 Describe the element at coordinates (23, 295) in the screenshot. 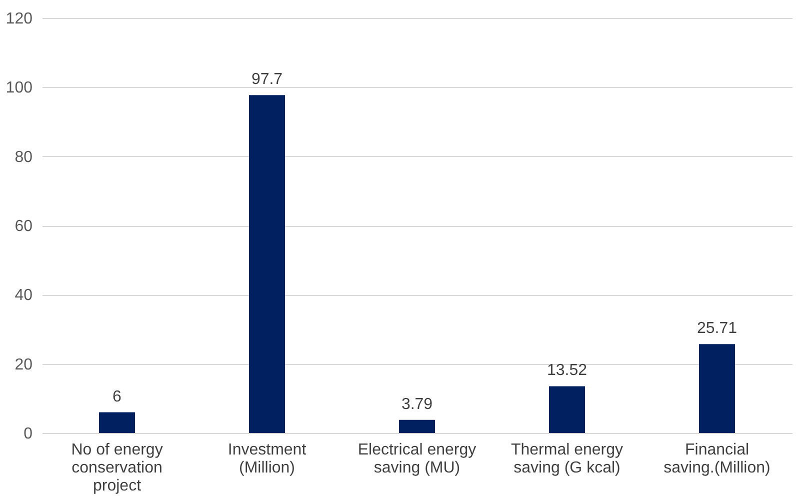

I see `y-tick-label: 40` at that location.